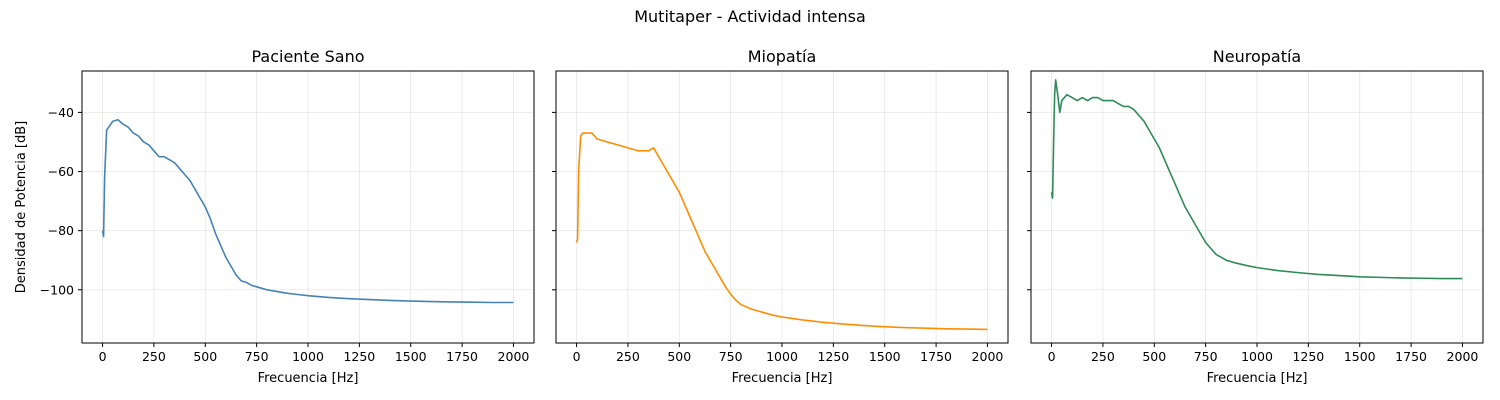  I want to click on y-tick-label: −80, so click(61, 230).